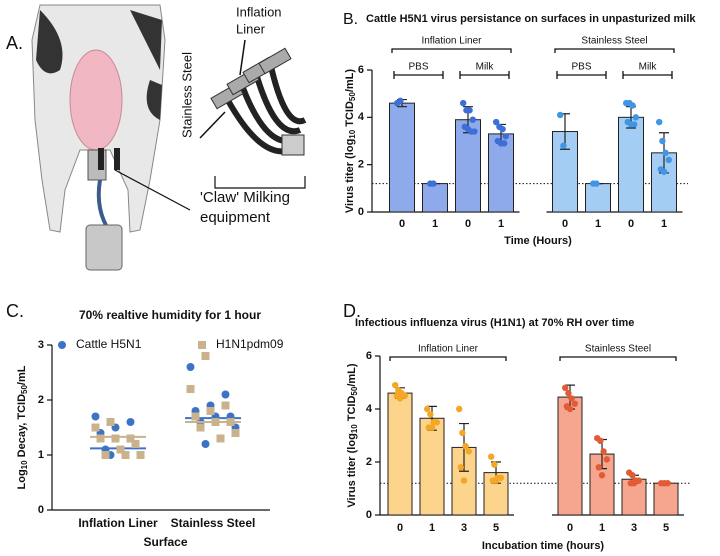 This screenshot has width=720, height=556. What do you see at coordinates (259, 11) in the screenshot?
I see `illustration-label: Inflation` at bounding box center [259, 11].